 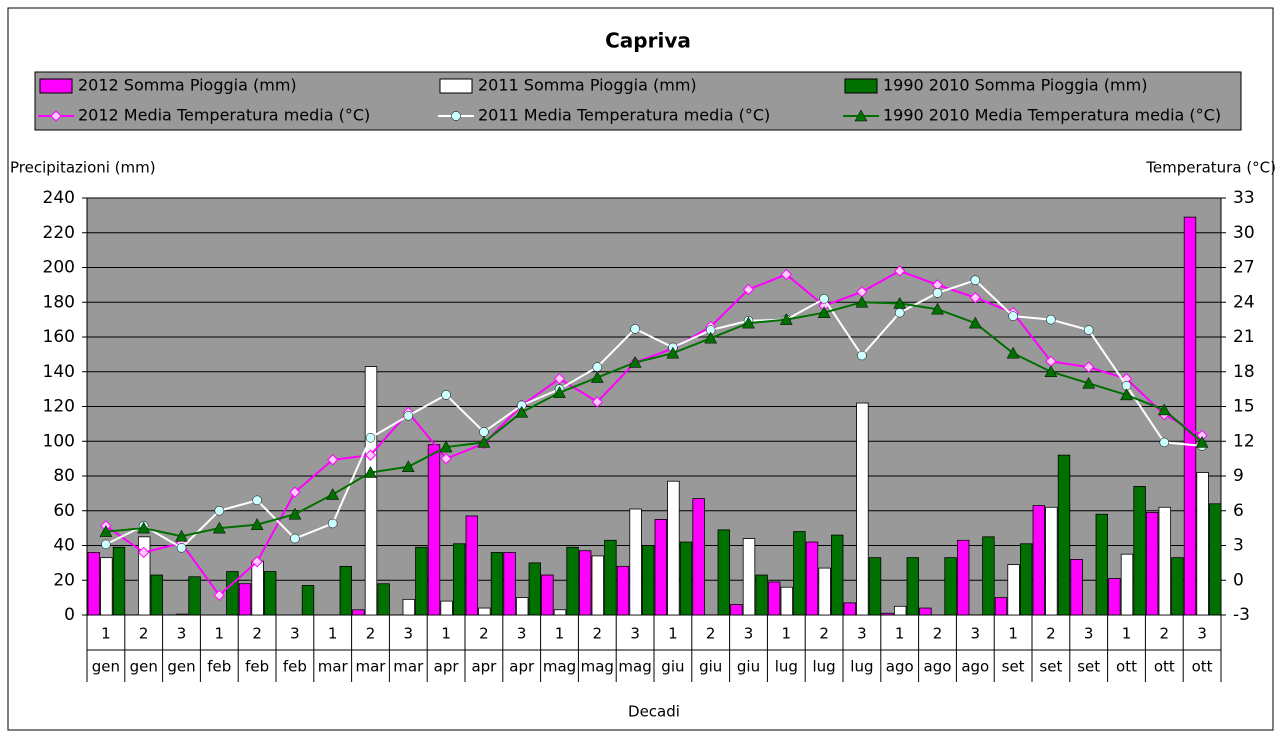 What do you see at coordinates (456, 116) in the screenshot?
I see `legend-marker` at bounding box center [456, 116].